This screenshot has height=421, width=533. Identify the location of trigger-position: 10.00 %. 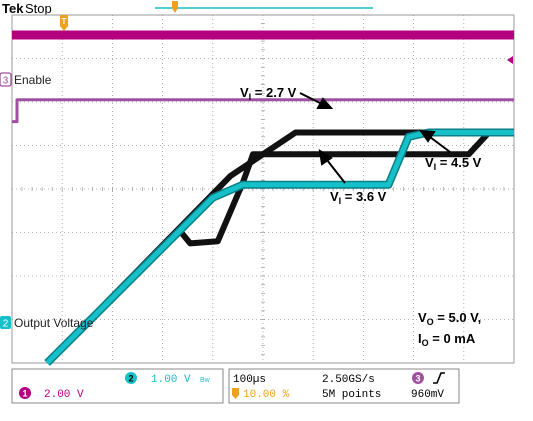
(266, 395).